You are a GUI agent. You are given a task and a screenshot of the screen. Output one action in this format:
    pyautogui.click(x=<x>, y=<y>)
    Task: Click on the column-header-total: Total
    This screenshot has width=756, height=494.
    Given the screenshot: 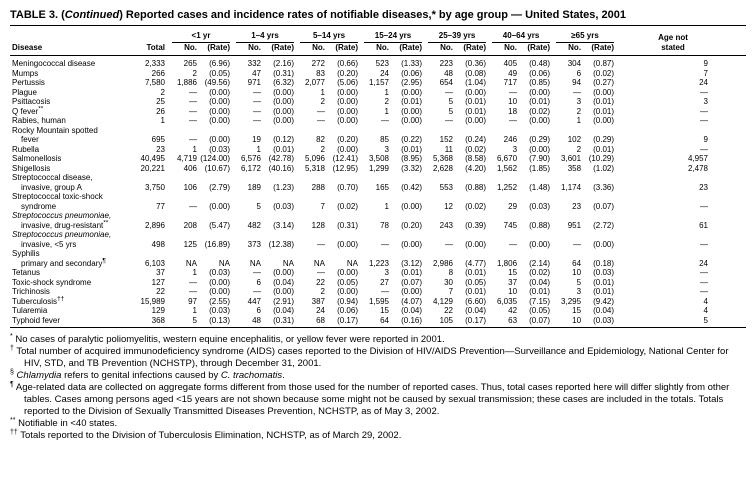 What is the action you would take?
    pyautogui.click(x=145, y=41)
    